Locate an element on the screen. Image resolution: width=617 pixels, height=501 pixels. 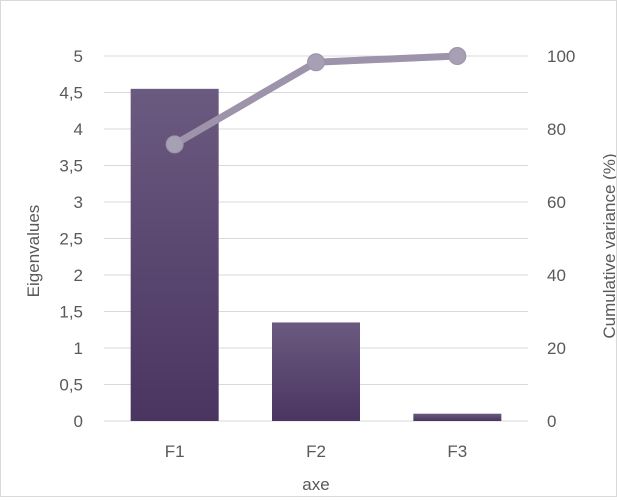
left-axis-ticks: 0 0,5 1 1,5 2 2,5 3 3,5 4 4,5 5 is located at coordinates (71, 239).